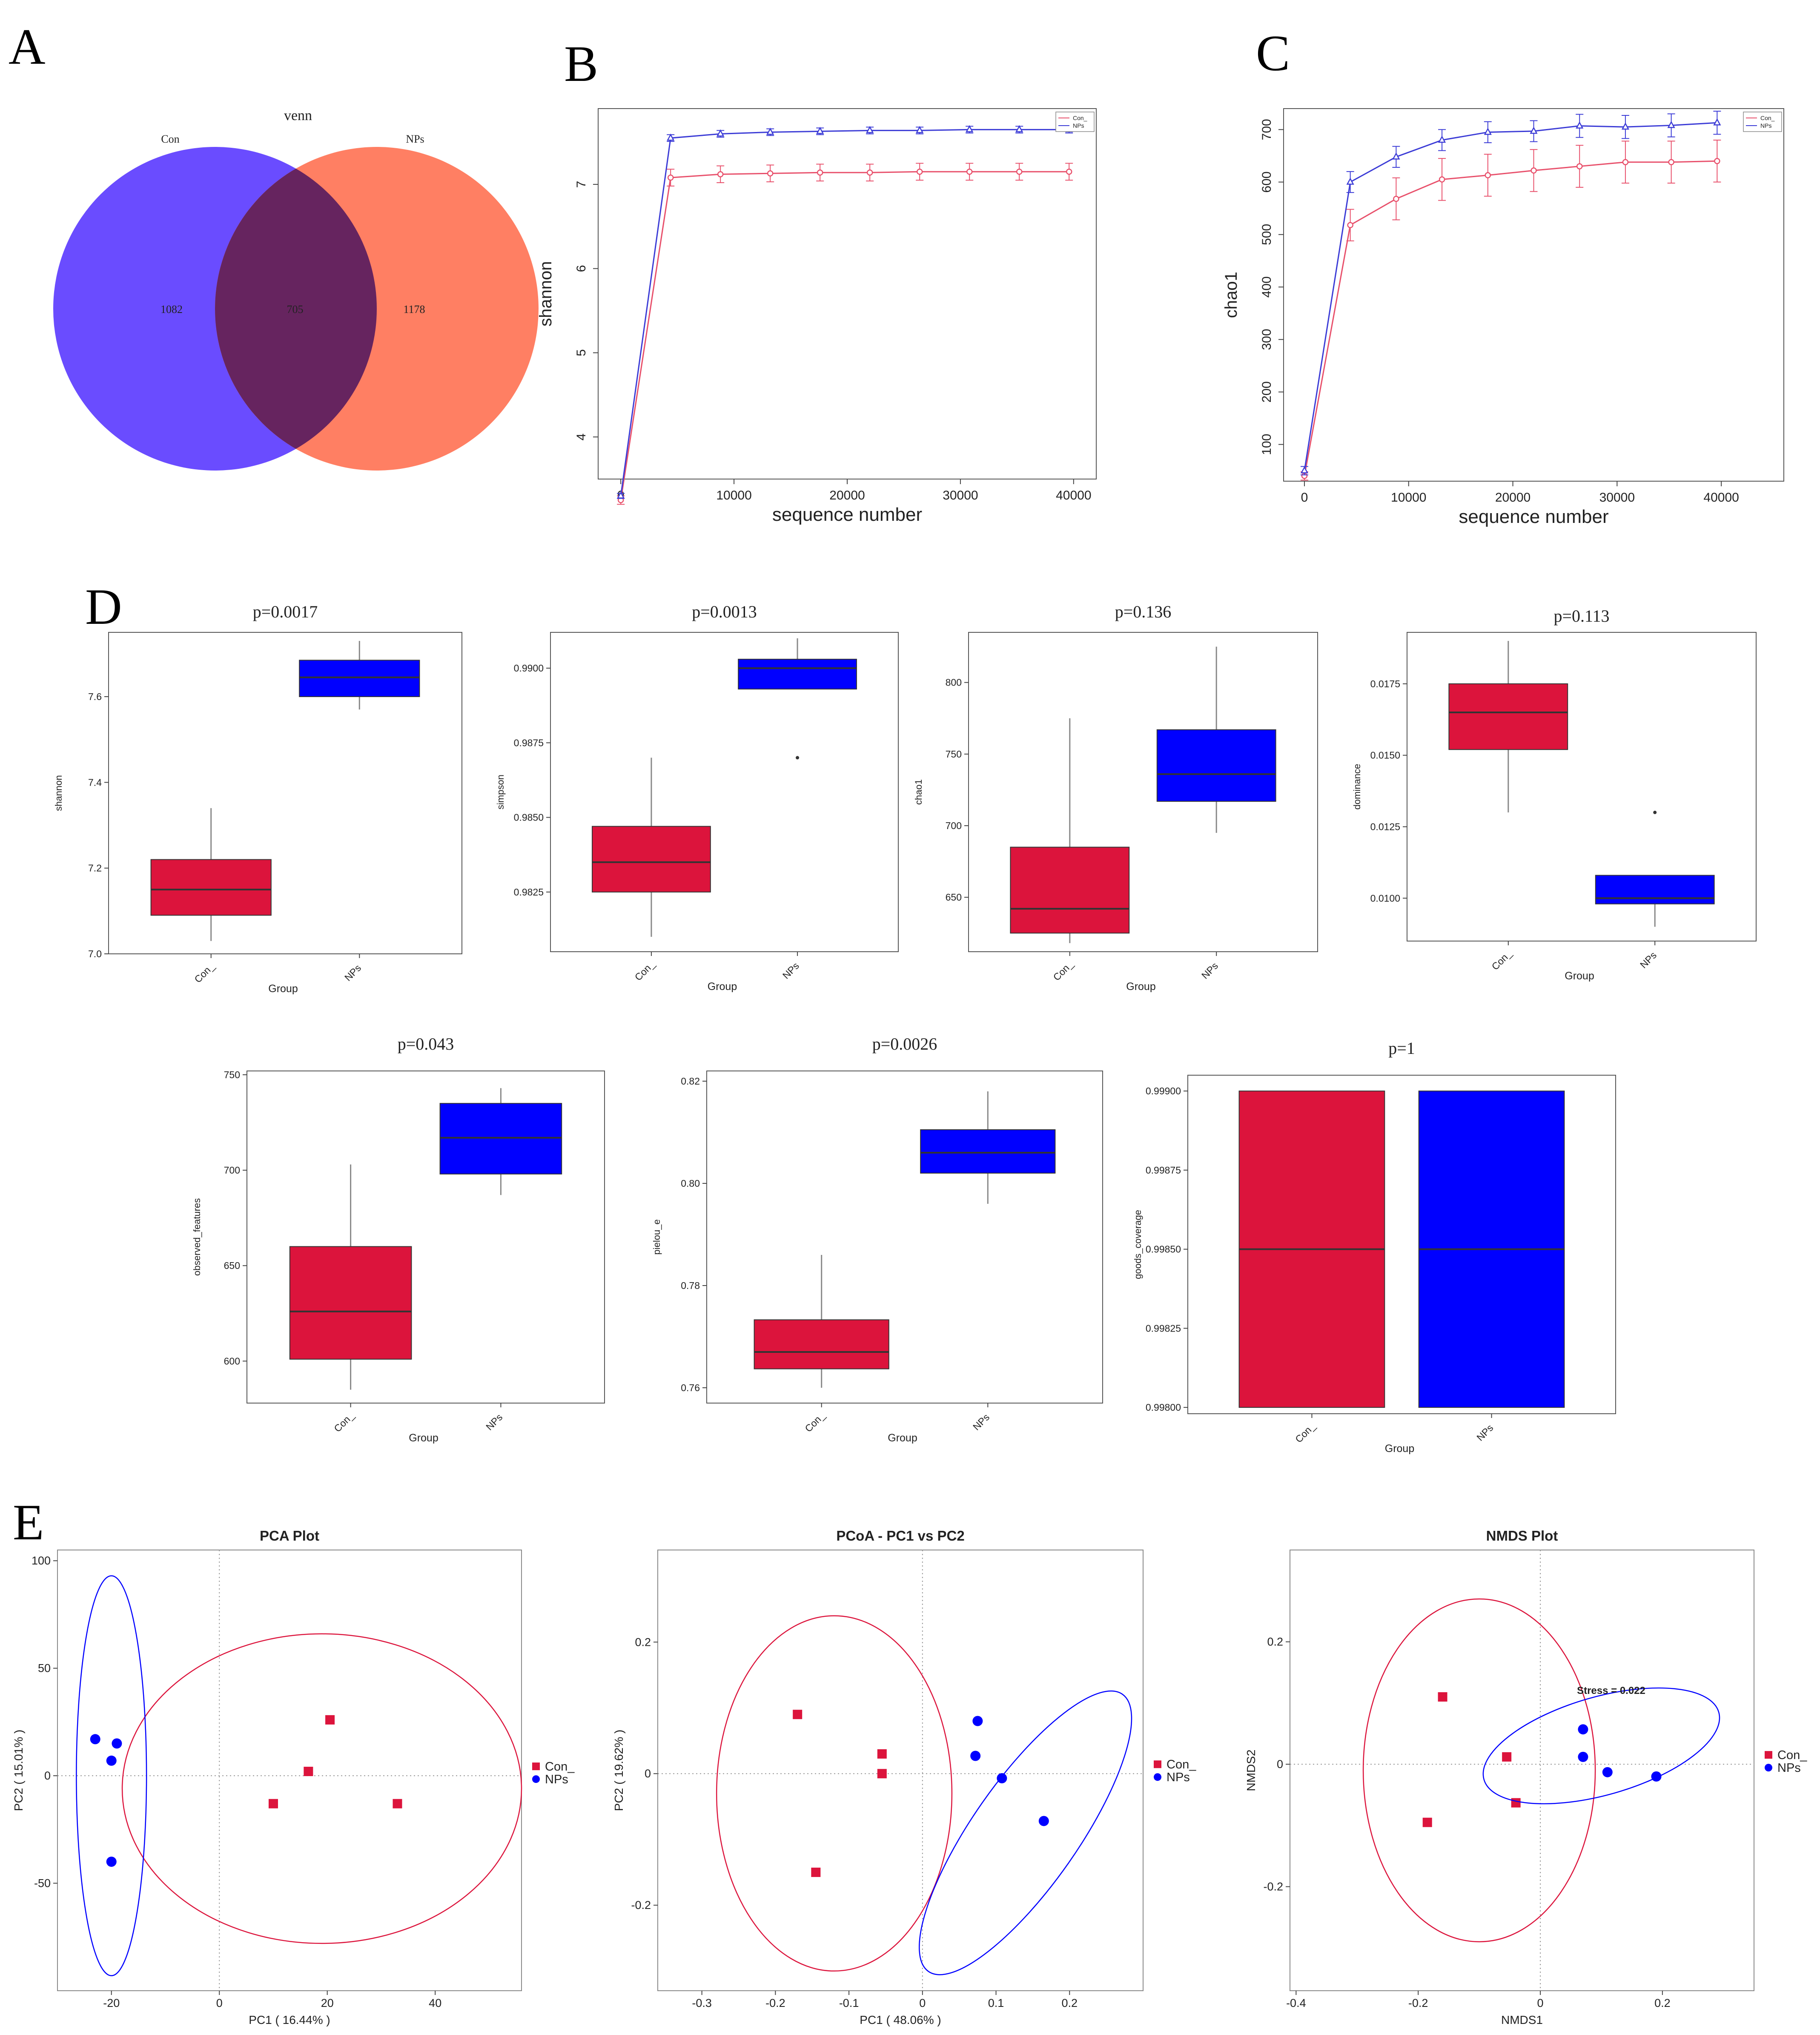  What do you see at coordinates (172, 309) in the screenshot?
I see `venn-count-con-only: 1082` at bounding box center [172, 309].